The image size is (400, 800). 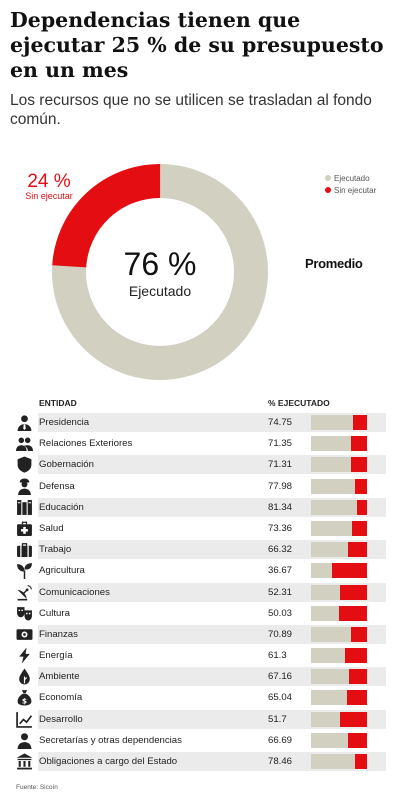 What do you see at coordinates (352, 178) in the screenshot?
I see `legend-label-ejecutado: Ejecutado` at bounding box center [352, 178].